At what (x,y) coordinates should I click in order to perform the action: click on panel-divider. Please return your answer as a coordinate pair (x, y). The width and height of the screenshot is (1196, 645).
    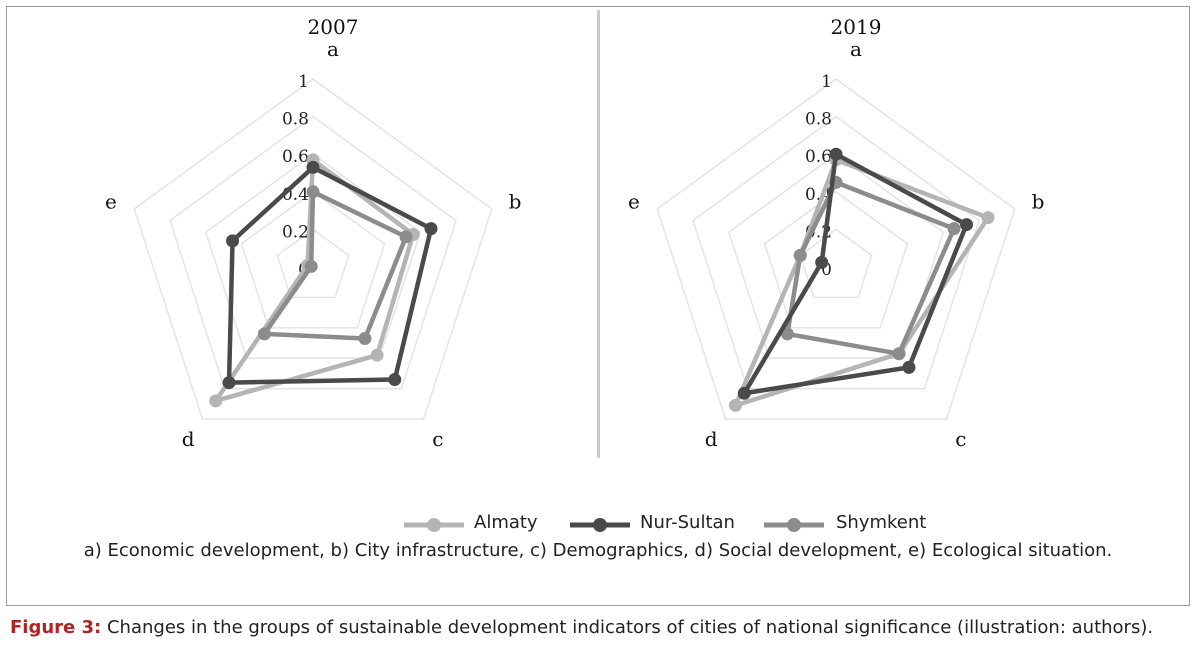
    Looking at the image, I should click on (598, 234).